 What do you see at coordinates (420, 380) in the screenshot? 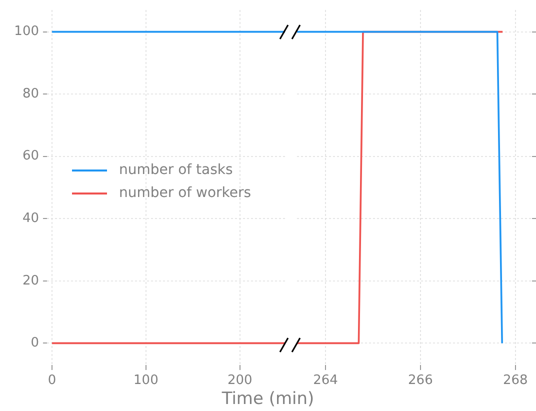
I see `x-tick-label: 266` at bounding box center [420, 380].